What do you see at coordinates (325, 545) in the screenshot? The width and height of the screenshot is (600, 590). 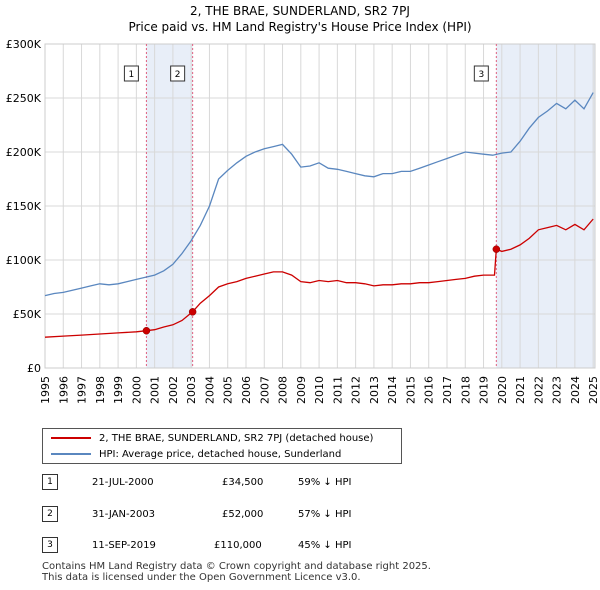 I see `transaction-hpi: 45% ↓ HPI` at bounding box center [325, 545].